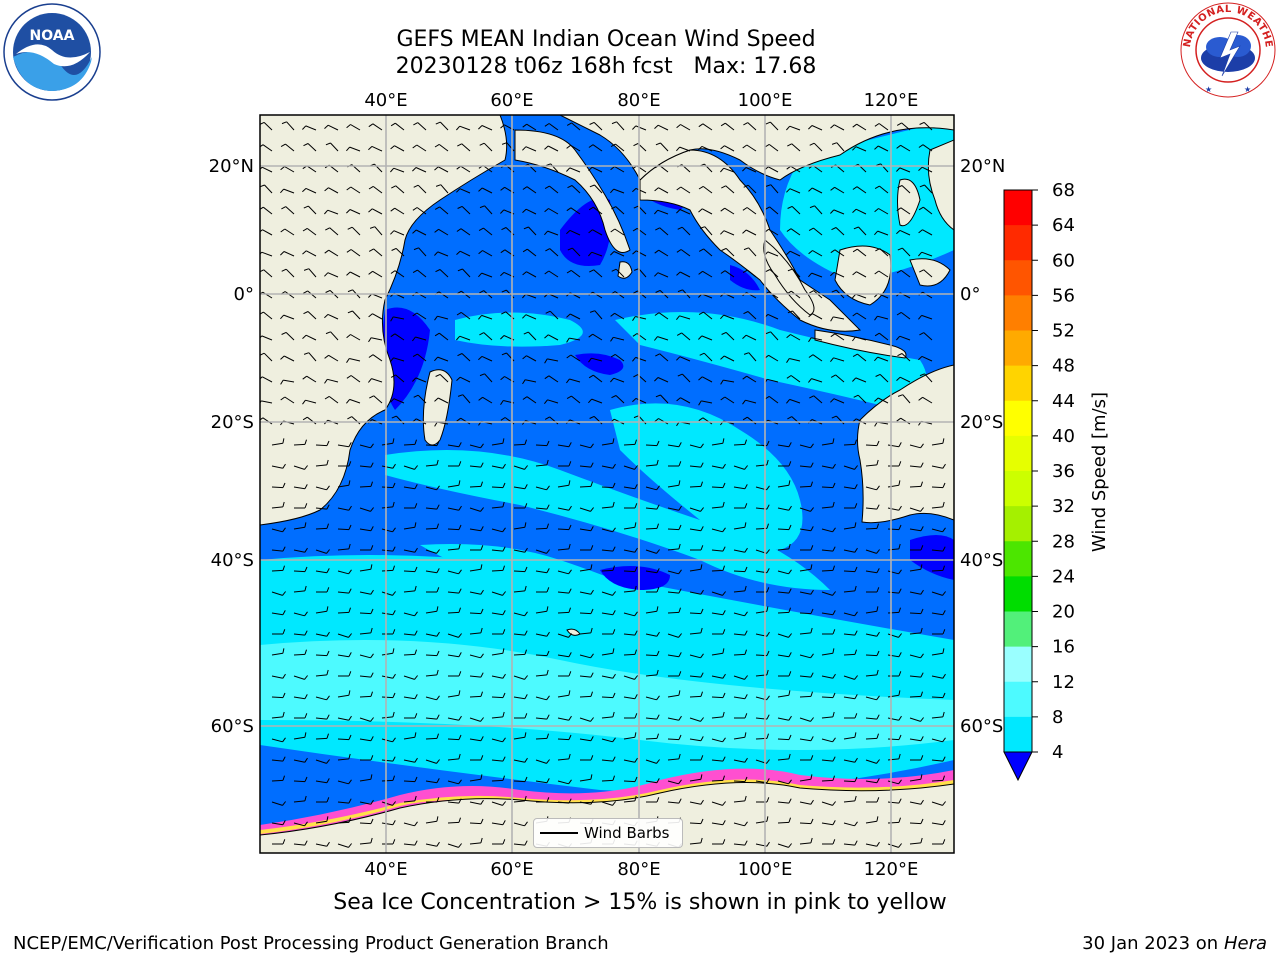 The height and width of the screenshot is (960, 1280). What do you see at coordinates (1018, 348) in the screenshot?
I see `colorbar-bin` at bounding box center [1018, 348].